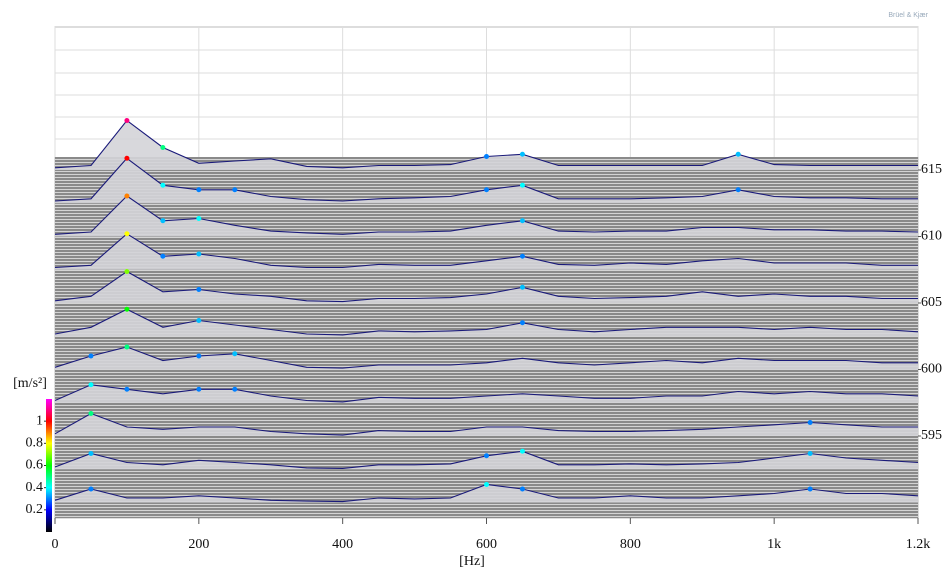 This screenshot has height=570, width=949. Describe the element at coordinates (931, 435) in the screenshot. I see `z-tick-label: 595` at that location.